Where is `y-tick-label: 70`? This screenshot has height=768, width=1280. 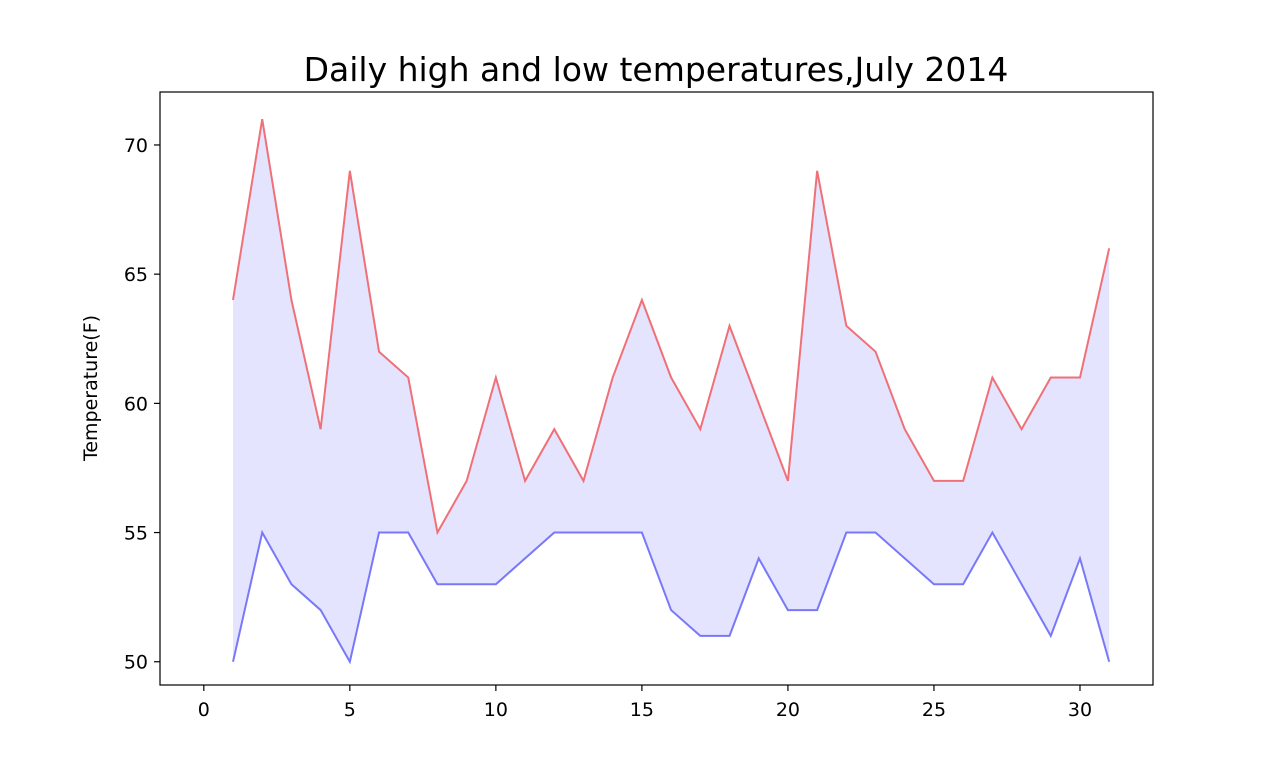 y-tick-label: 70 is located at coordinates (136, 146).